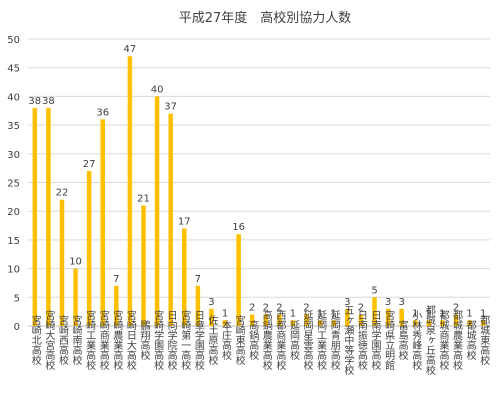 The width and height of the screenshot is (500, 417). I want to click on x-tick-label: 富島高校, so click(402, 340).